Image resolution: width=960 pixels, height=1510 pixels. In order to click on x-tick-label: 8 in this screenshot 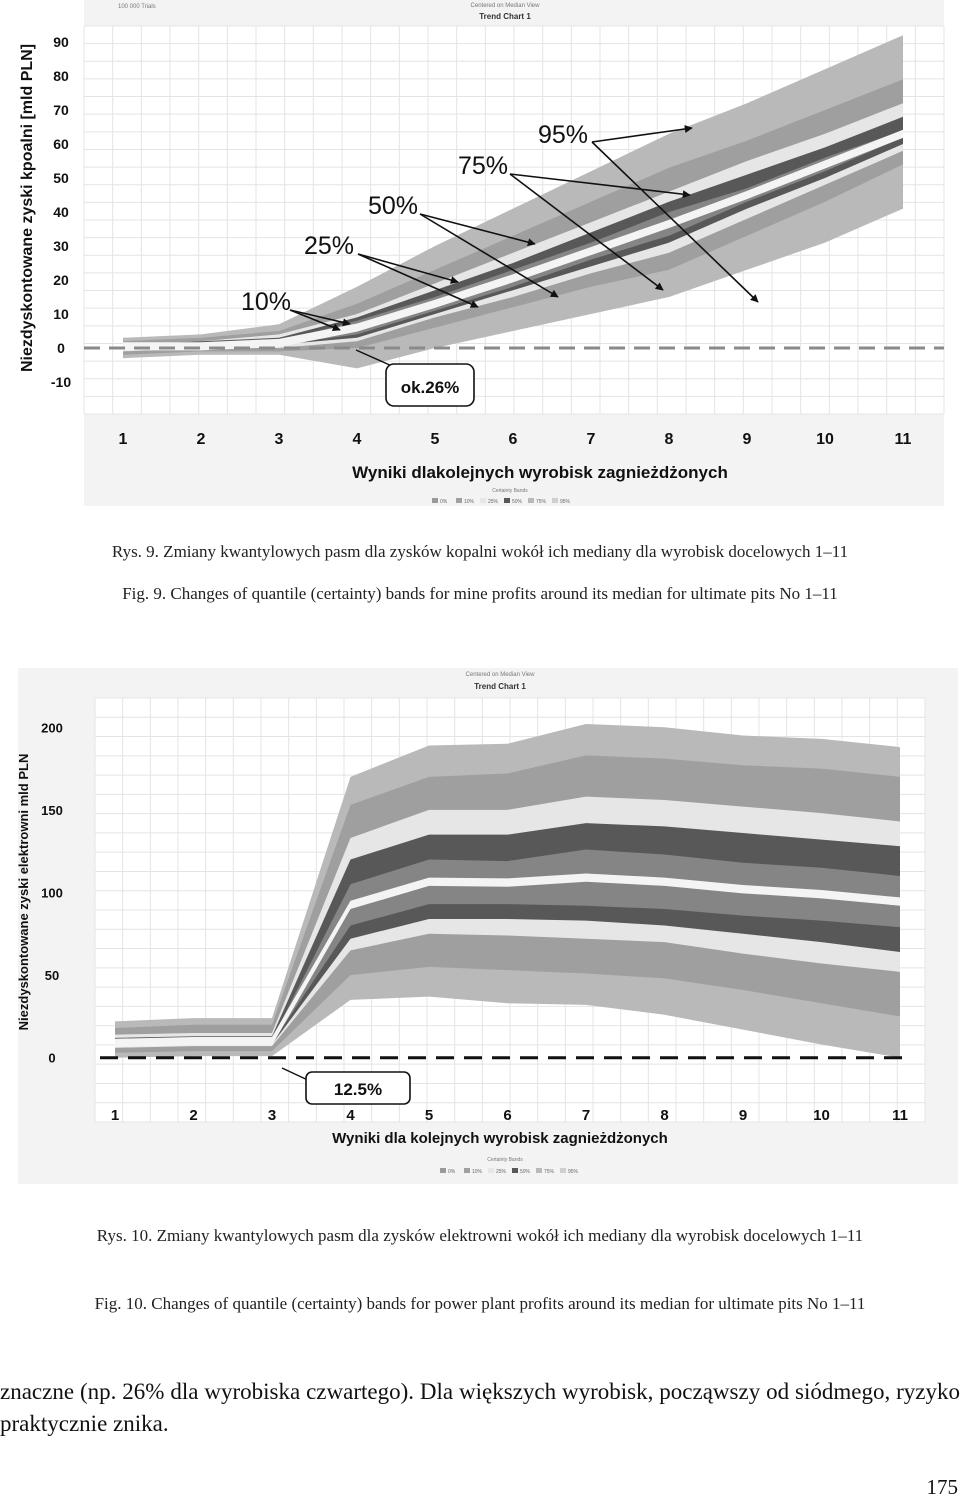, I will do `click(664, 1115)`.